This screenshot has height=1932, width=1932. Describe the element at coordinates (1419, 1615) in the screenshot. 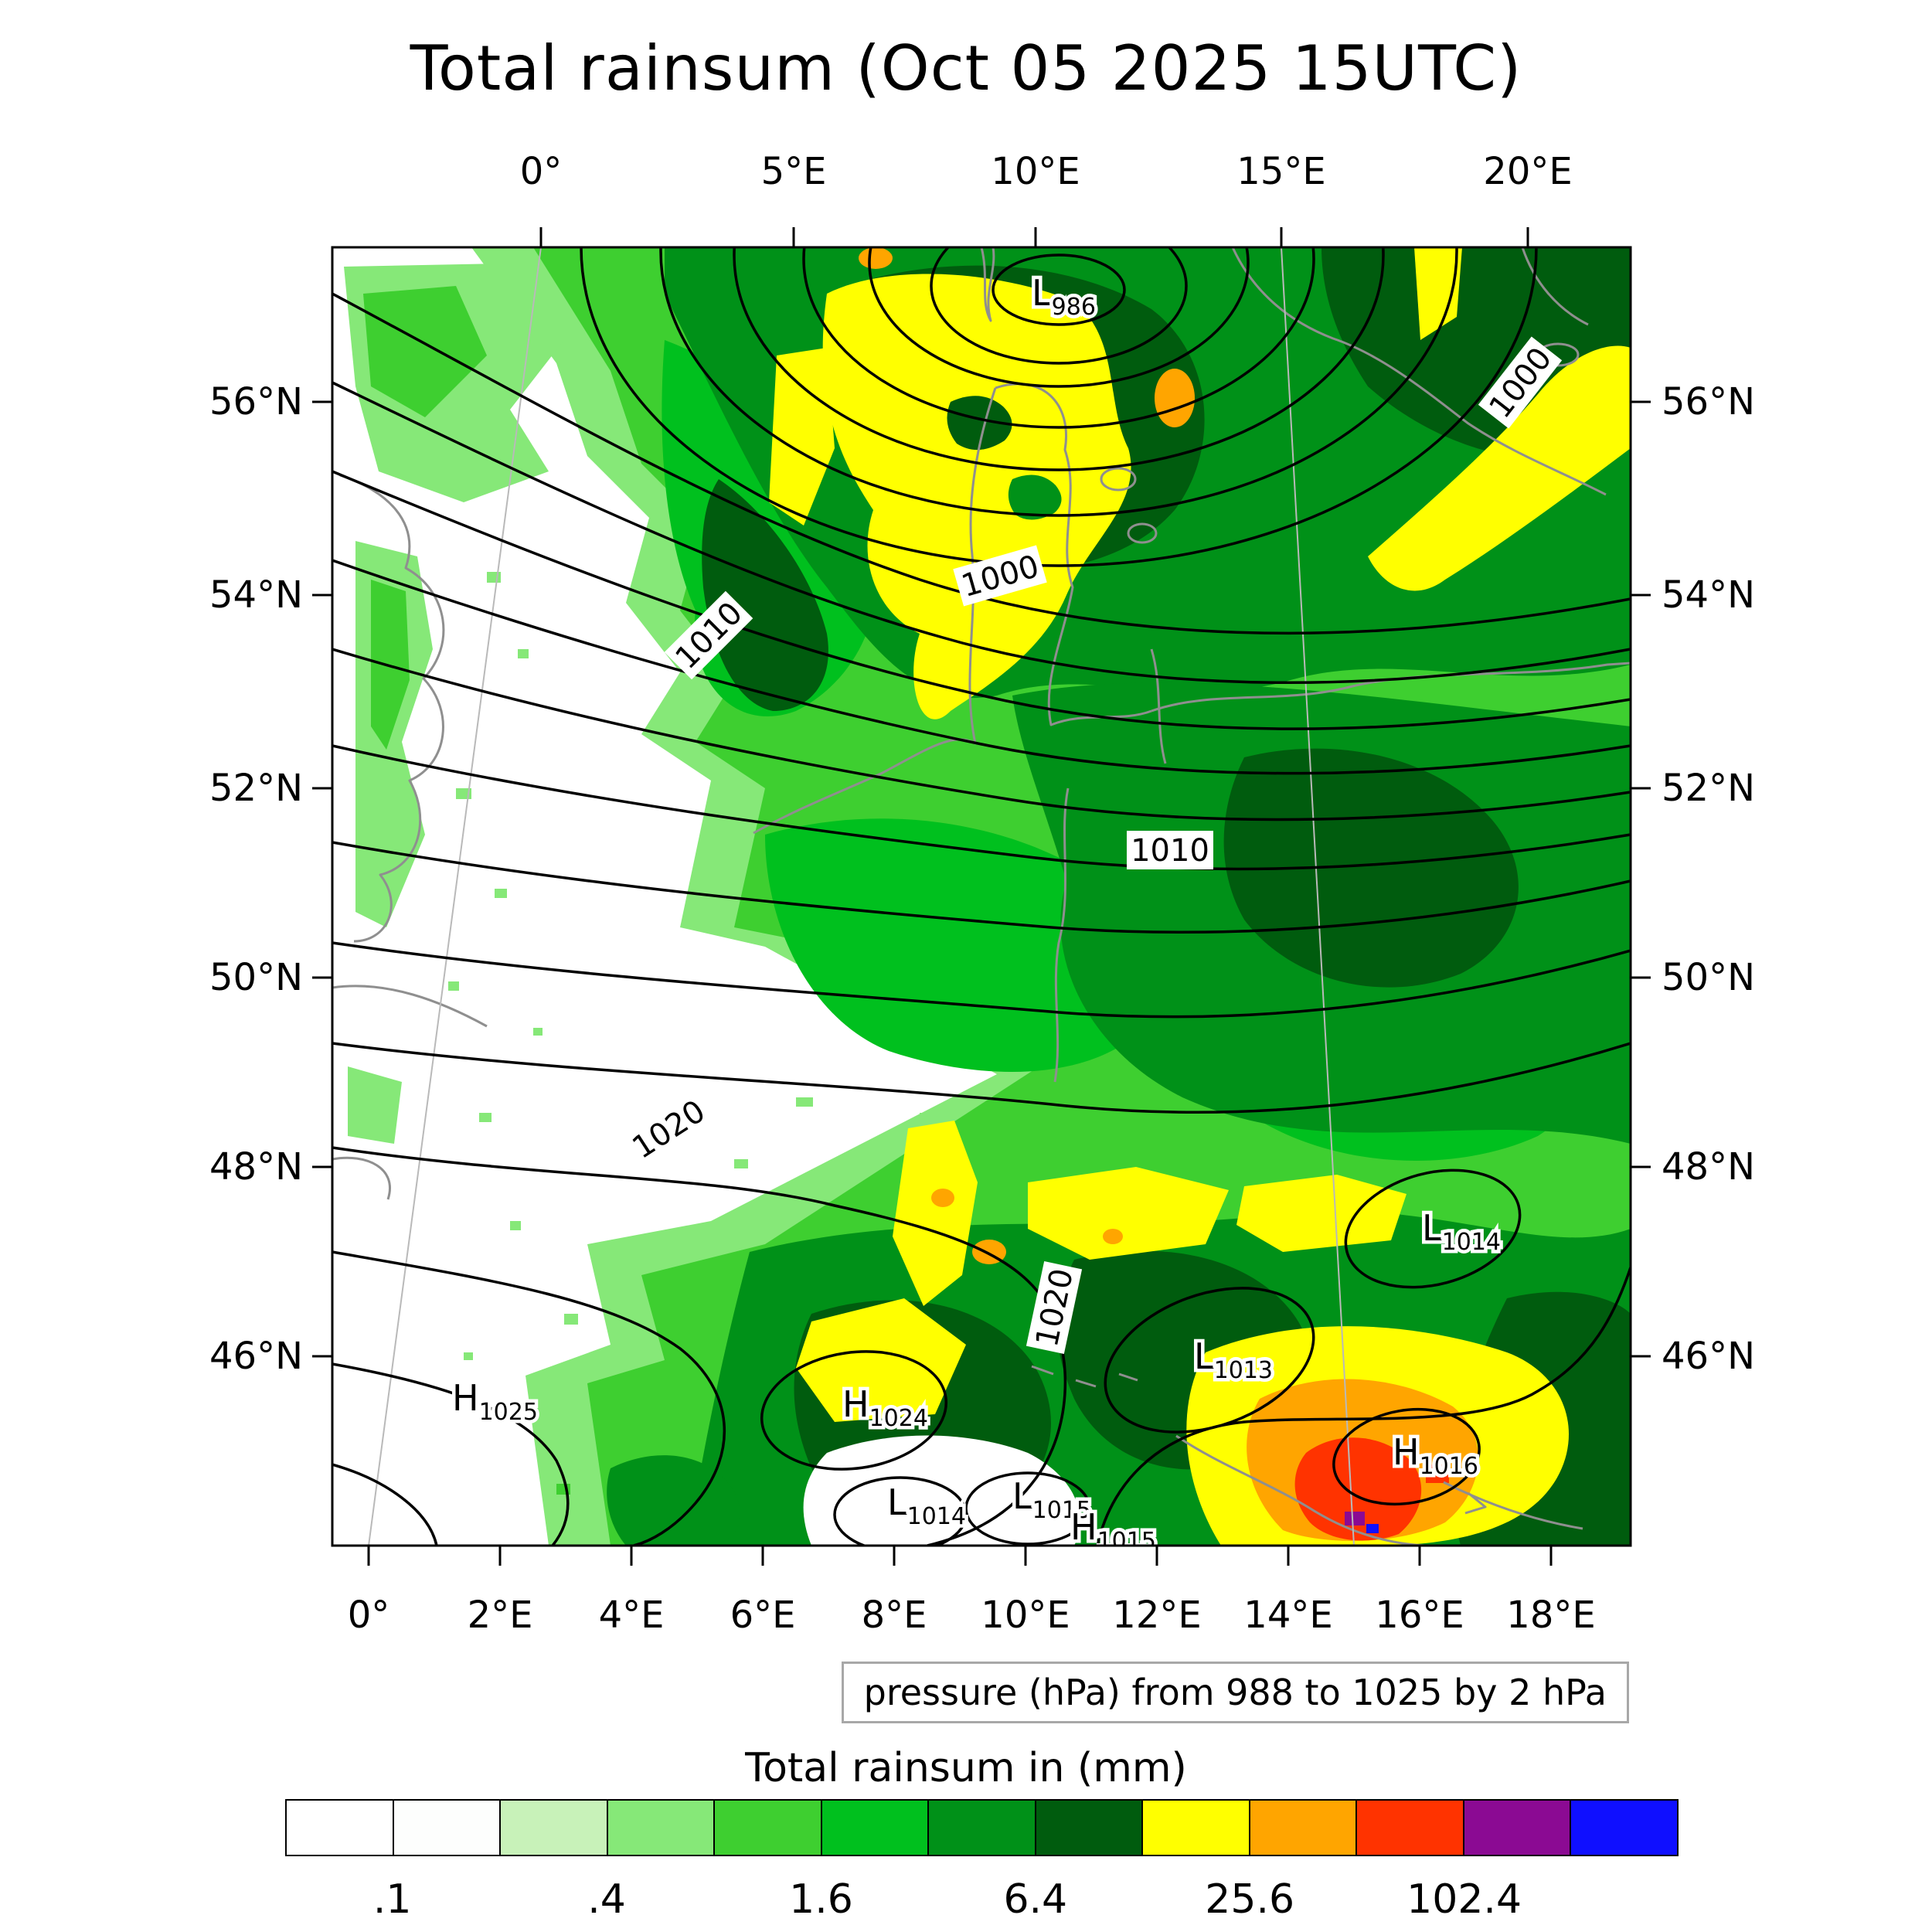

I see `bottom-axis-label: 16°E` at that location.